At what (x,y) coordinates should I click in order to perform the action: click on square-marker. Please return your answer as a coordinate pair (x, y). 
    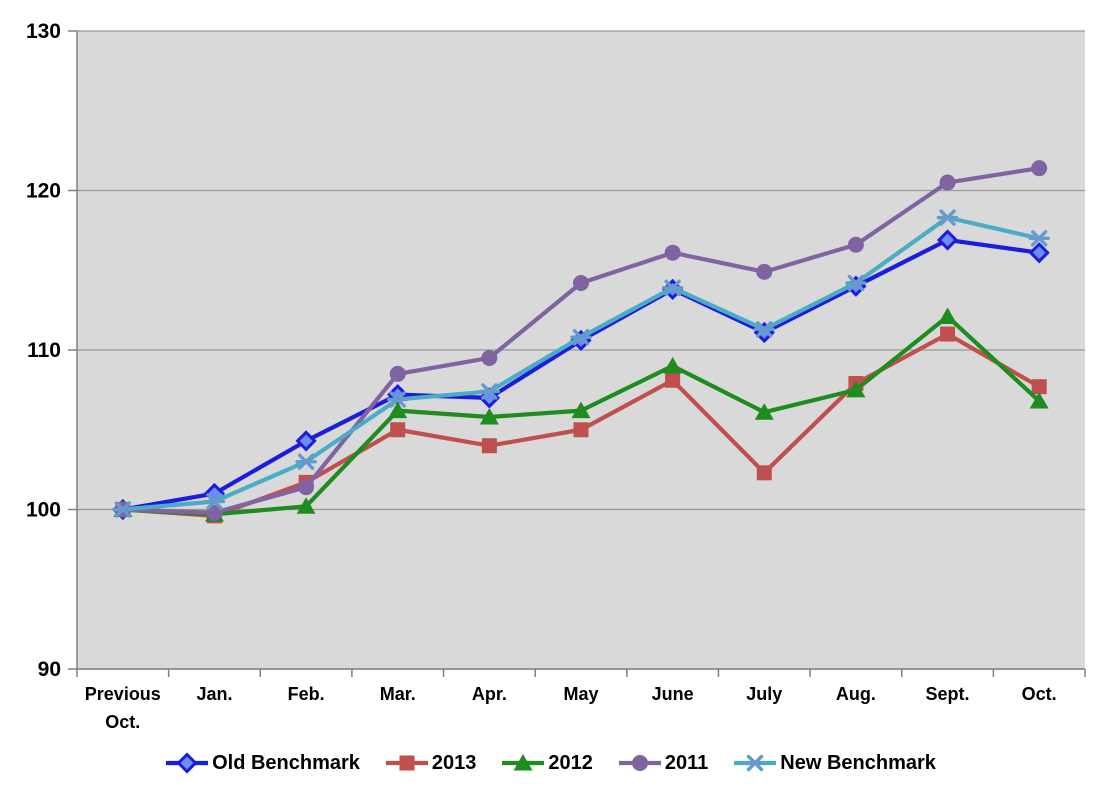
    Looking at the image, I should click on (407, 763).